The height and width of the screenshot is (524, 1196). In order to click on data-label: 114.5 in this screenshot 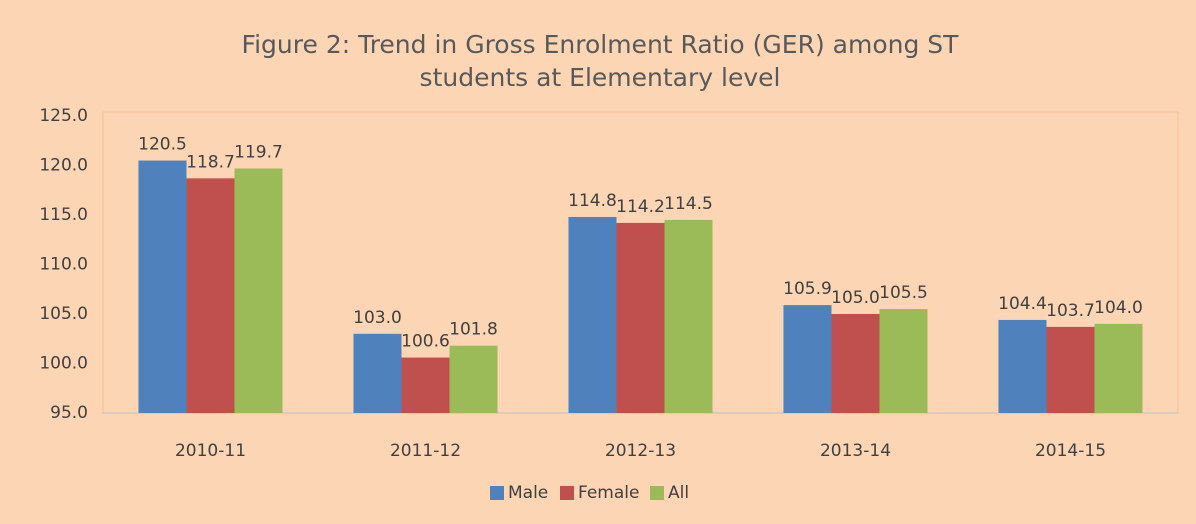, I will do `click(688, 204)`.